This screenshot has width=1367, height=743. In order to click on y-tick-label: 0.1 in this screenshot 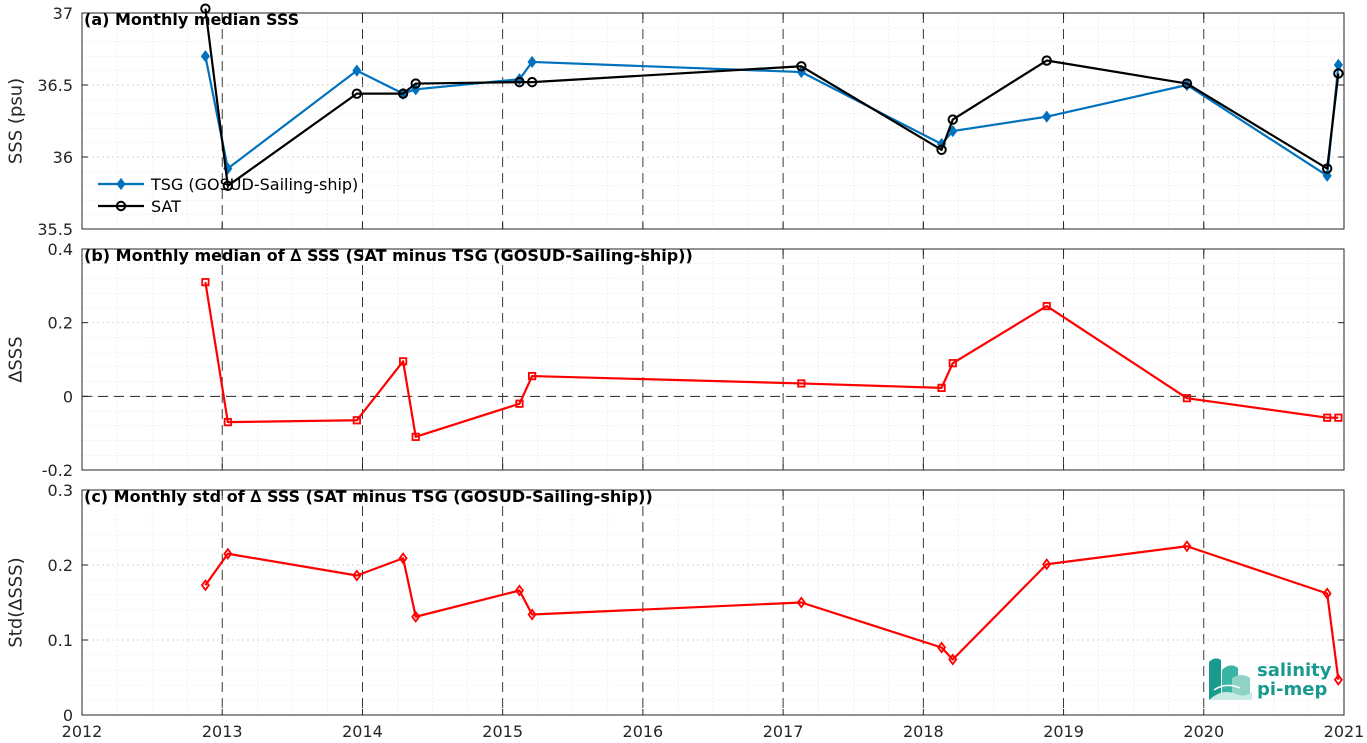, I will do `click(60, 640)`.